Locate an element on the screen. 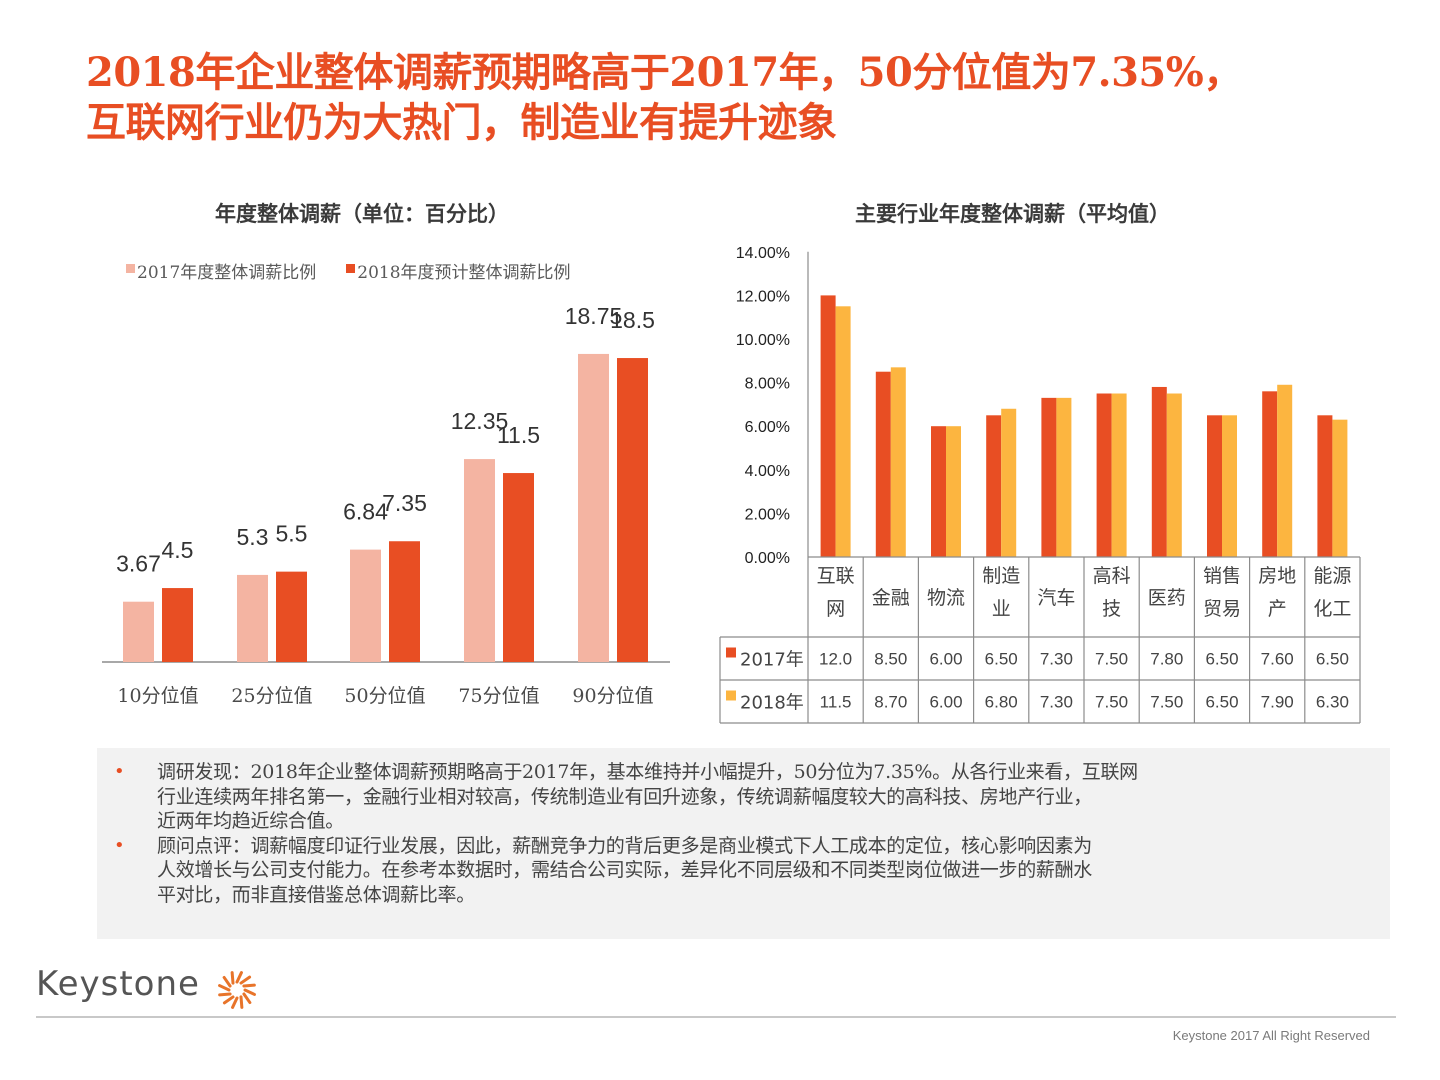  table-cell-value: 6.80 is located at coordinates (1001, 702).